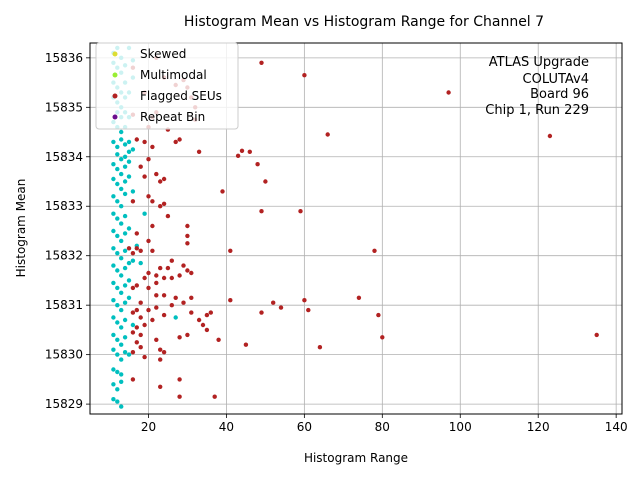  What do you see at coordinates (148, 427) in the screenshot?
I see `x-tick-label: 20` at bounding box center [148, 427].